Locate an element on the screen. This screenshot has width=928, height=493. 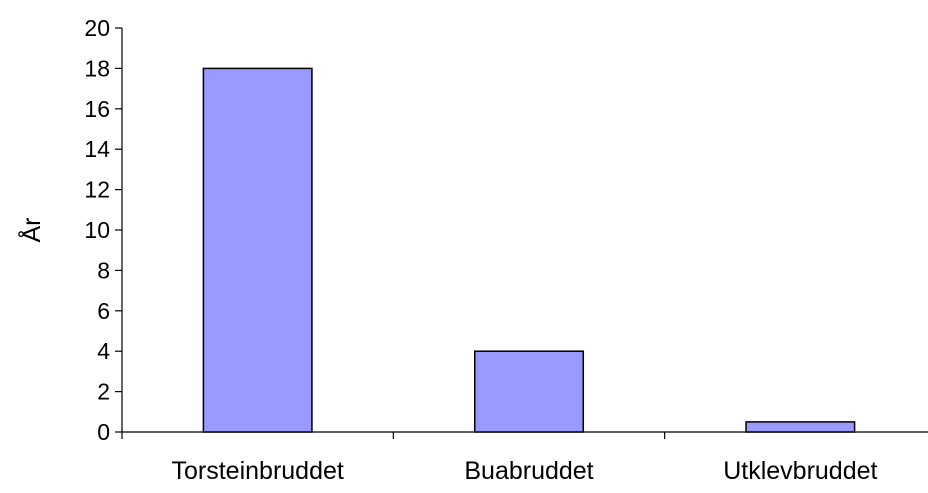
y-tick-label: 8 is located at coordinates (103, 270).